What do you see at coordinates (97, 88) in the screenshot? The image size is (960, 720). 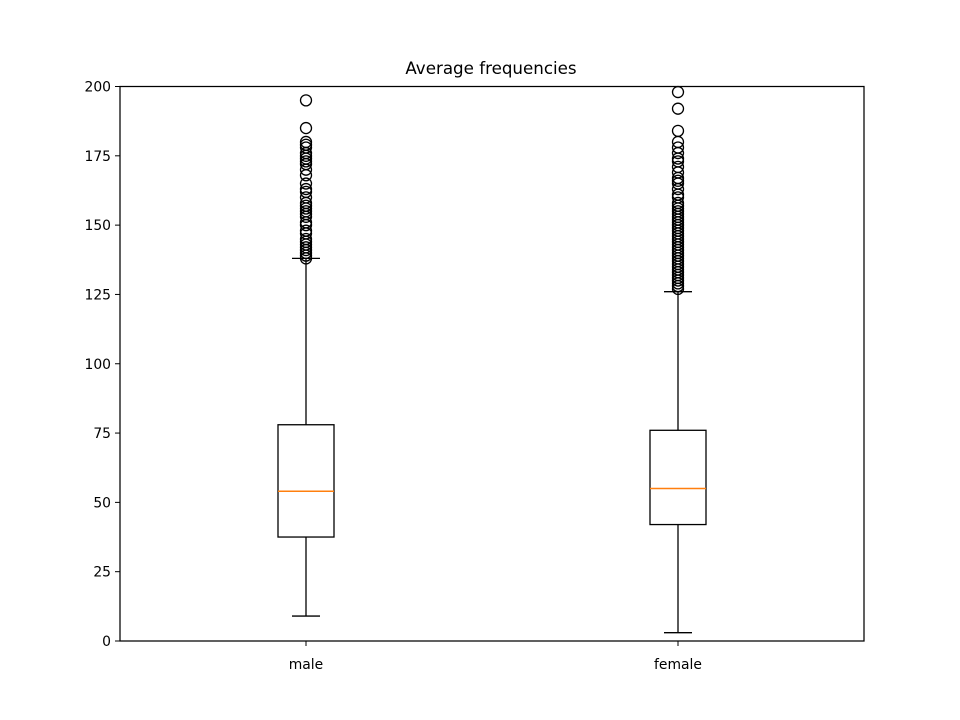 I see `y-tick-label: 200` at bounding box center [97, 88].